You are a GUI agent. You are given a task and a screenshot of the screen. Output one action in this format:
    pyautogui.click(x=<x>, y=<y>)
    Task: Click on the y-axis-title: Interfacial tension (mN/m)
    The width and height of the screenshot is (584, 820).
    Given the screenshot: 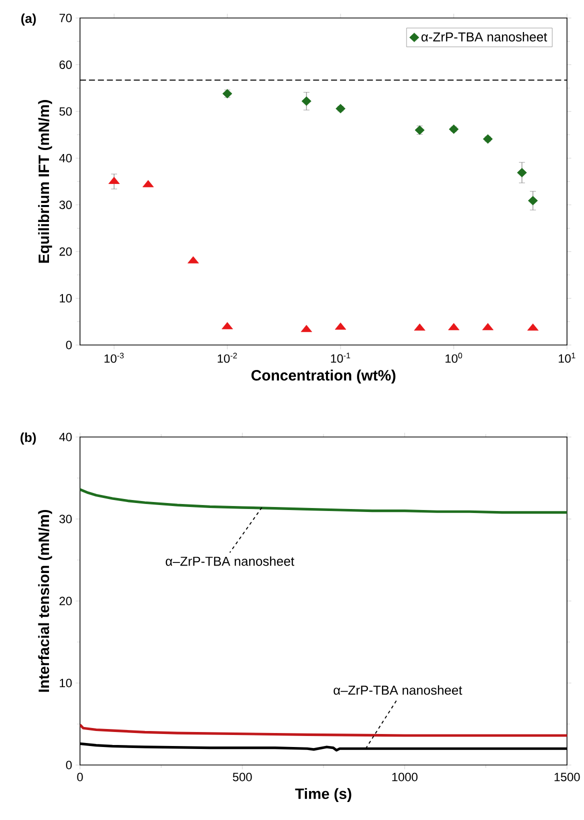 What is the action you would take?
    pyautogui.click(x=45, y=601)
    